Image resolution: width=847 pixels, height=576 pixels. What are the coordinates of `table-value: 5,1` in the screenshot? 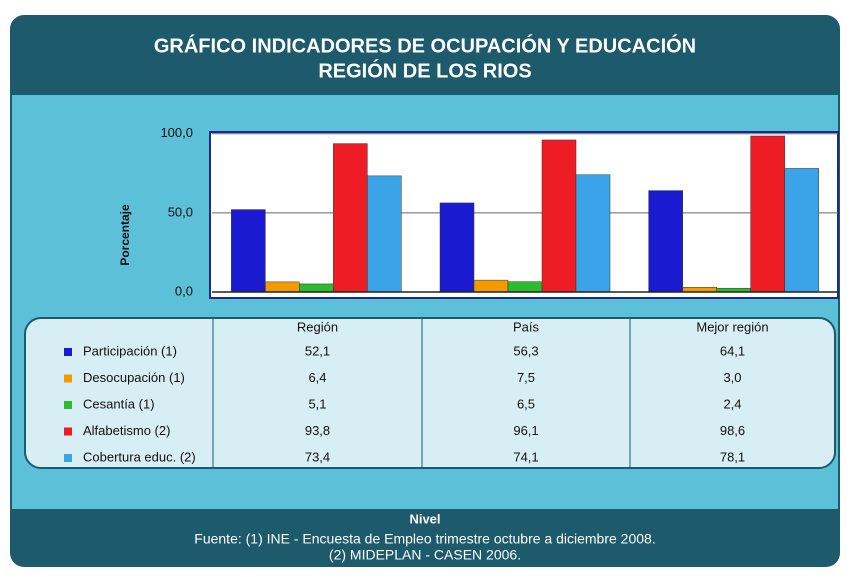 It's located at (317, 403).